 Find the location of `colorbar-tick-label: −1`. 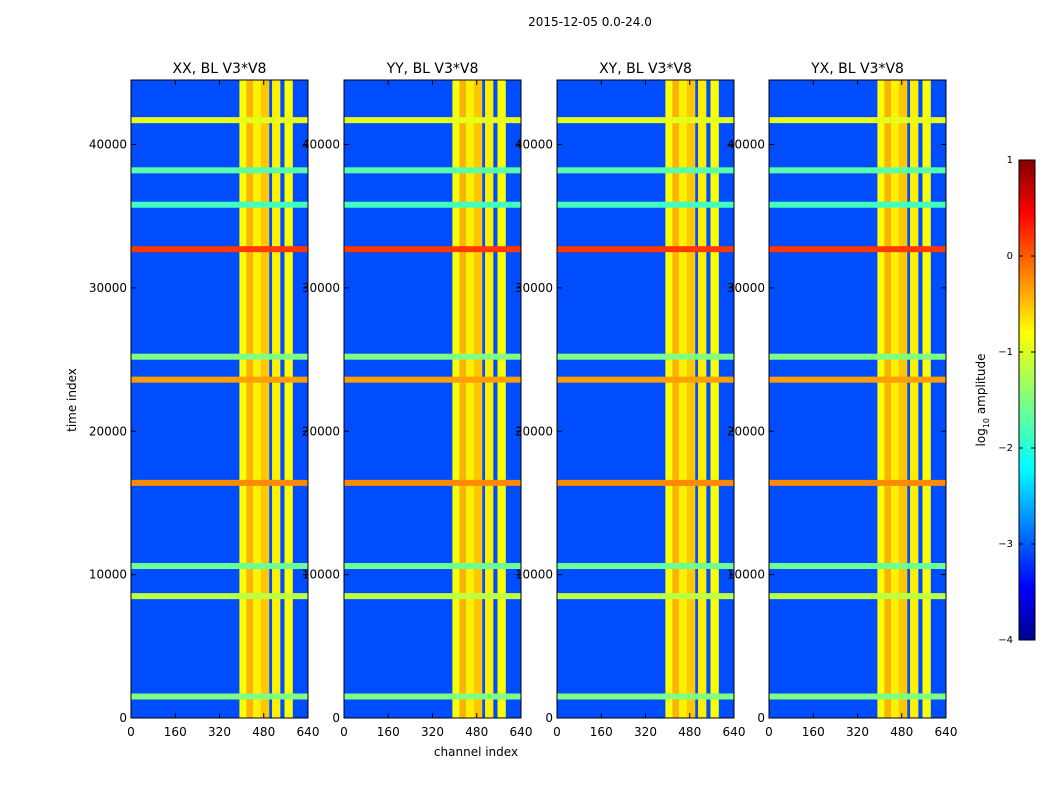

colorbar-tick-label: −1 is located at coordinates (1005, 352).